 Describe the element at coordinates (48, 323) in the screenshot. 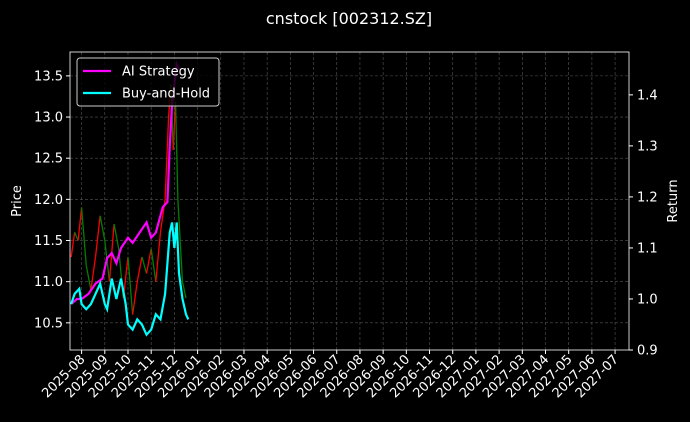

I see `y-tick-label: 10.5` at that location.